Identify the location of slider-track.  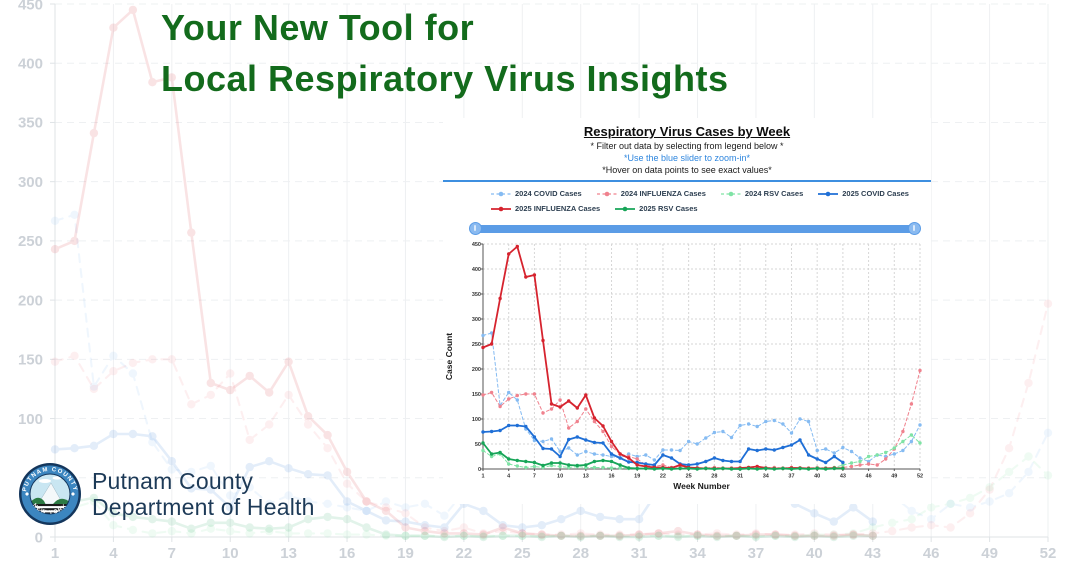
(695, 229).